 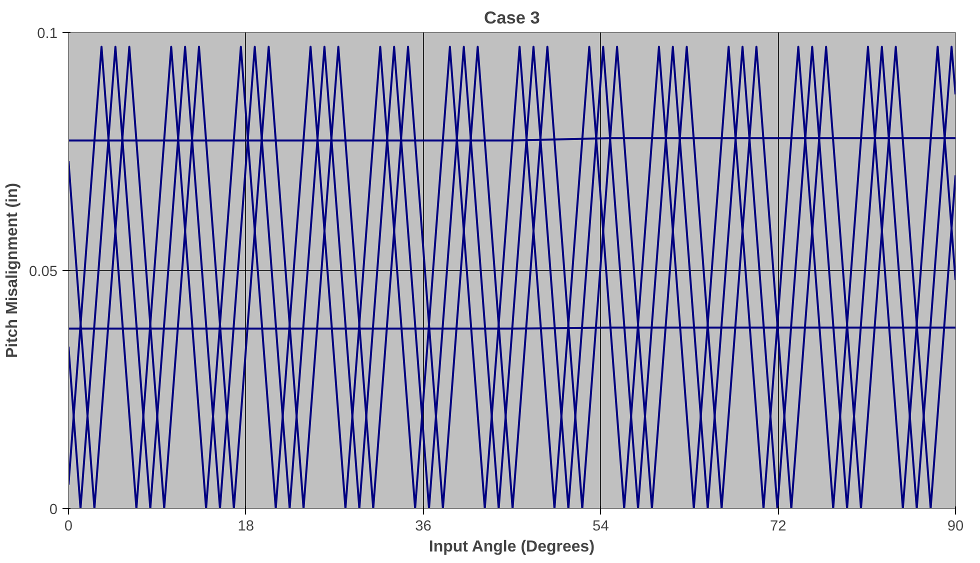 What do you see at coordinates (68, 526) in the screenshot?
I see `x-tick-label: 0` at bounding box center [68, 526].